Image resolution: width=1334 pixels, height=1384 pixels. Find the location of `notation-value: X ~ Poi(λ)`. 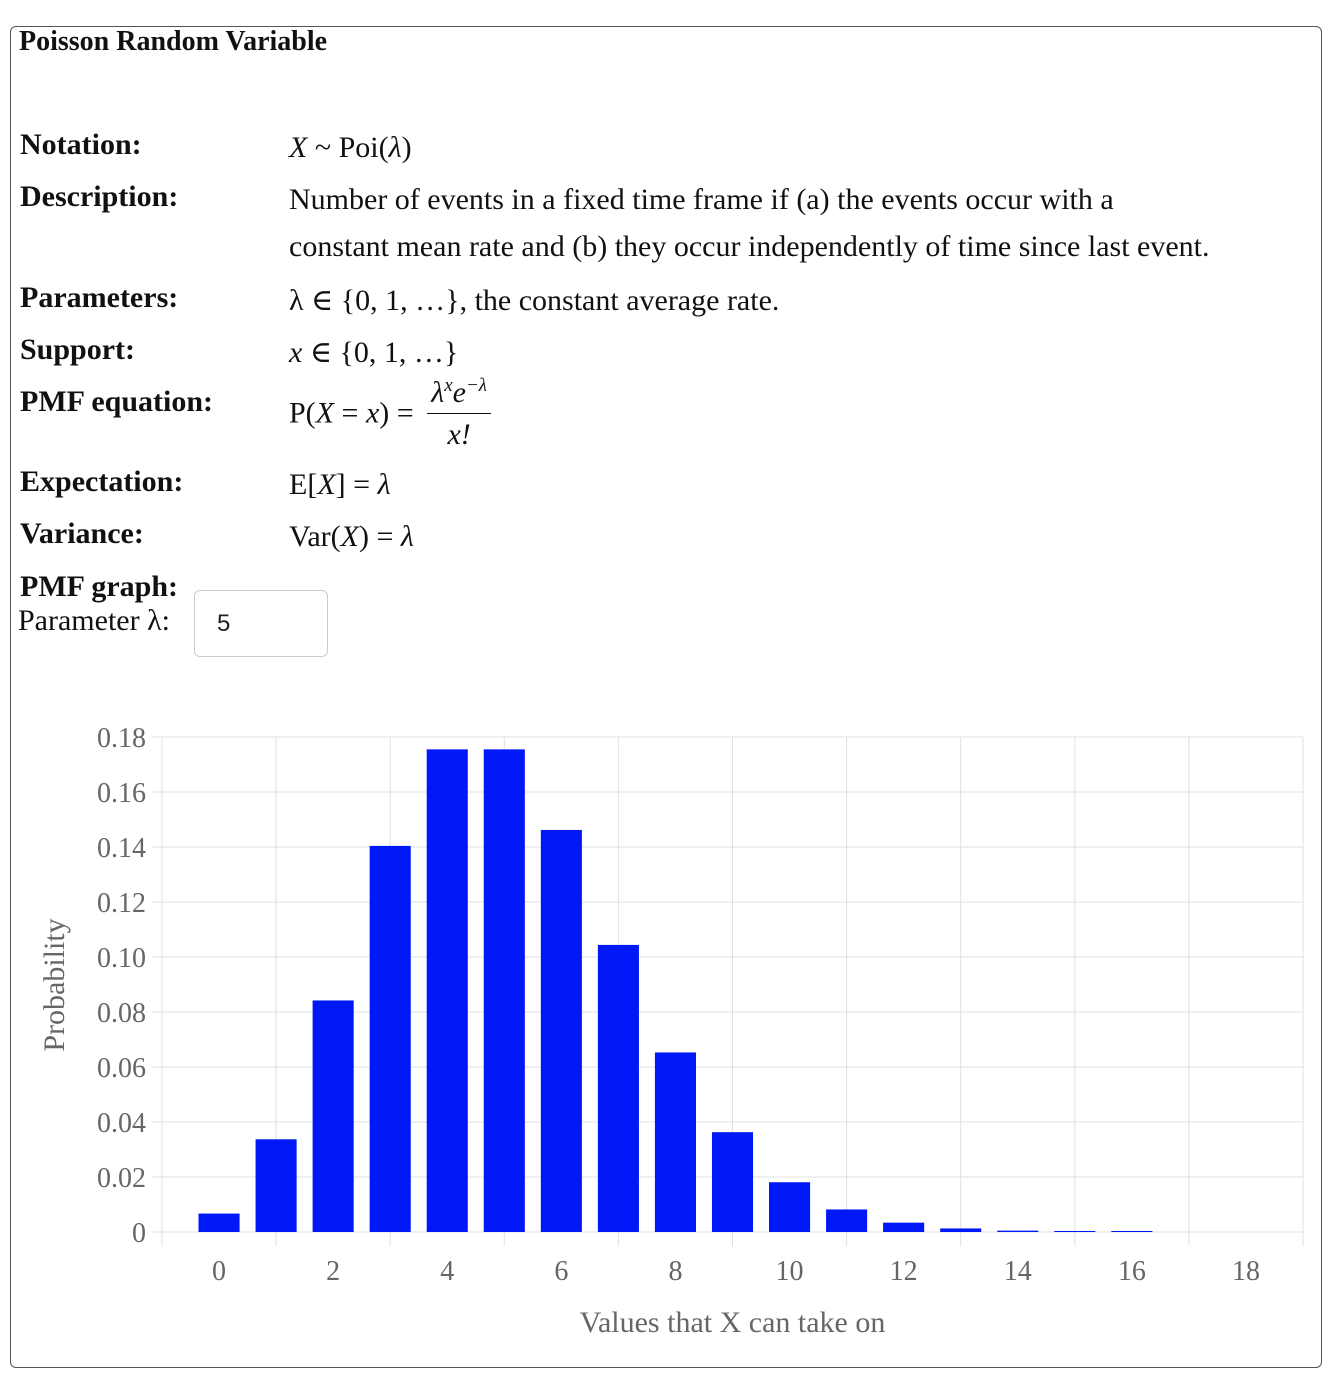

notation-value: X ~ Poi(λ) is located at coordinates (350, 147).